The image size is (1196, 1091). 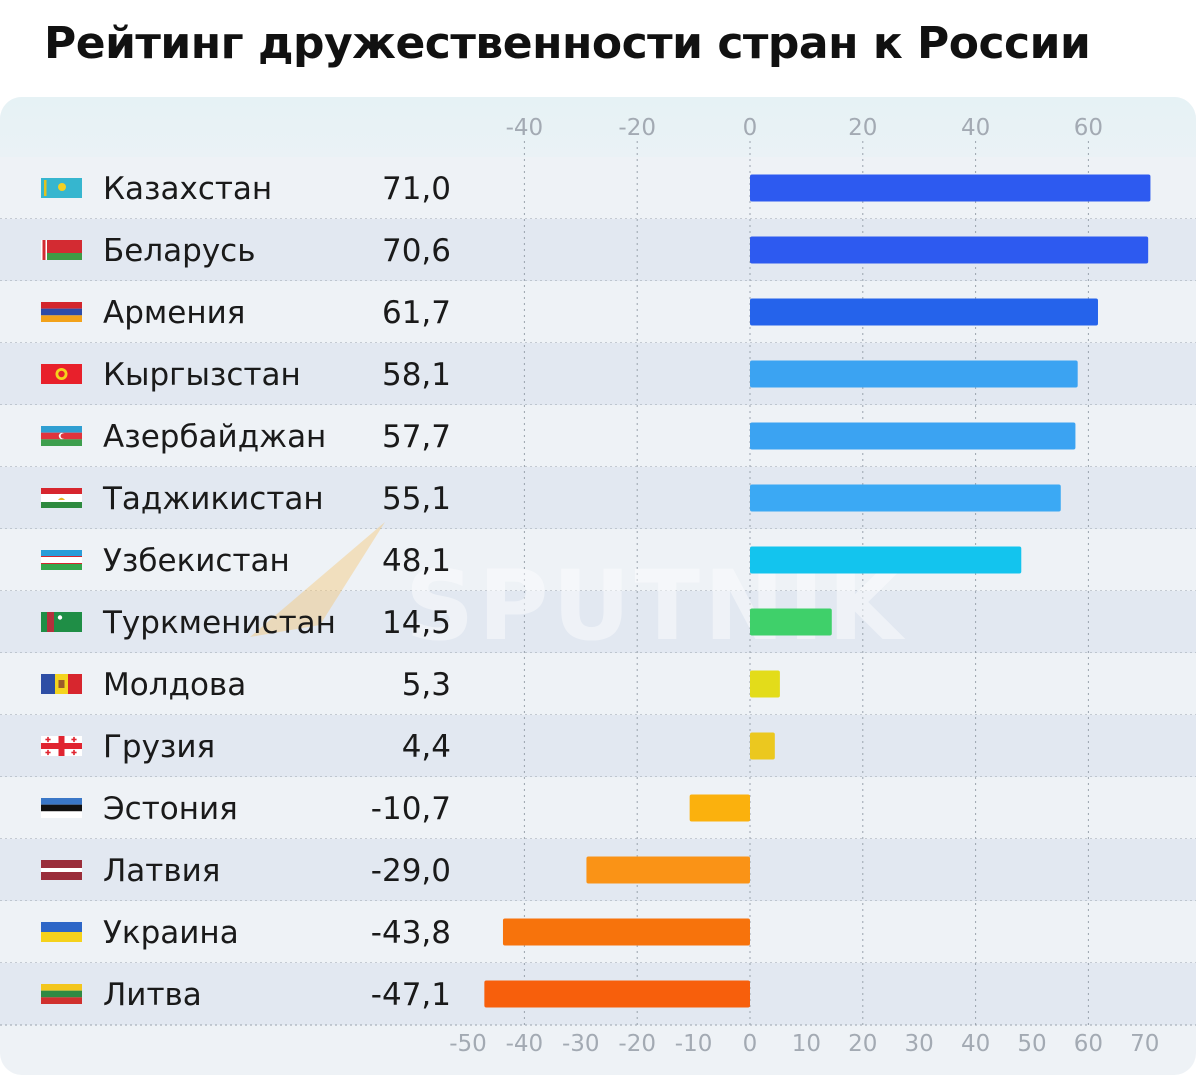 I want to click on flag-belarus-icon, so click(x=61, y=250).